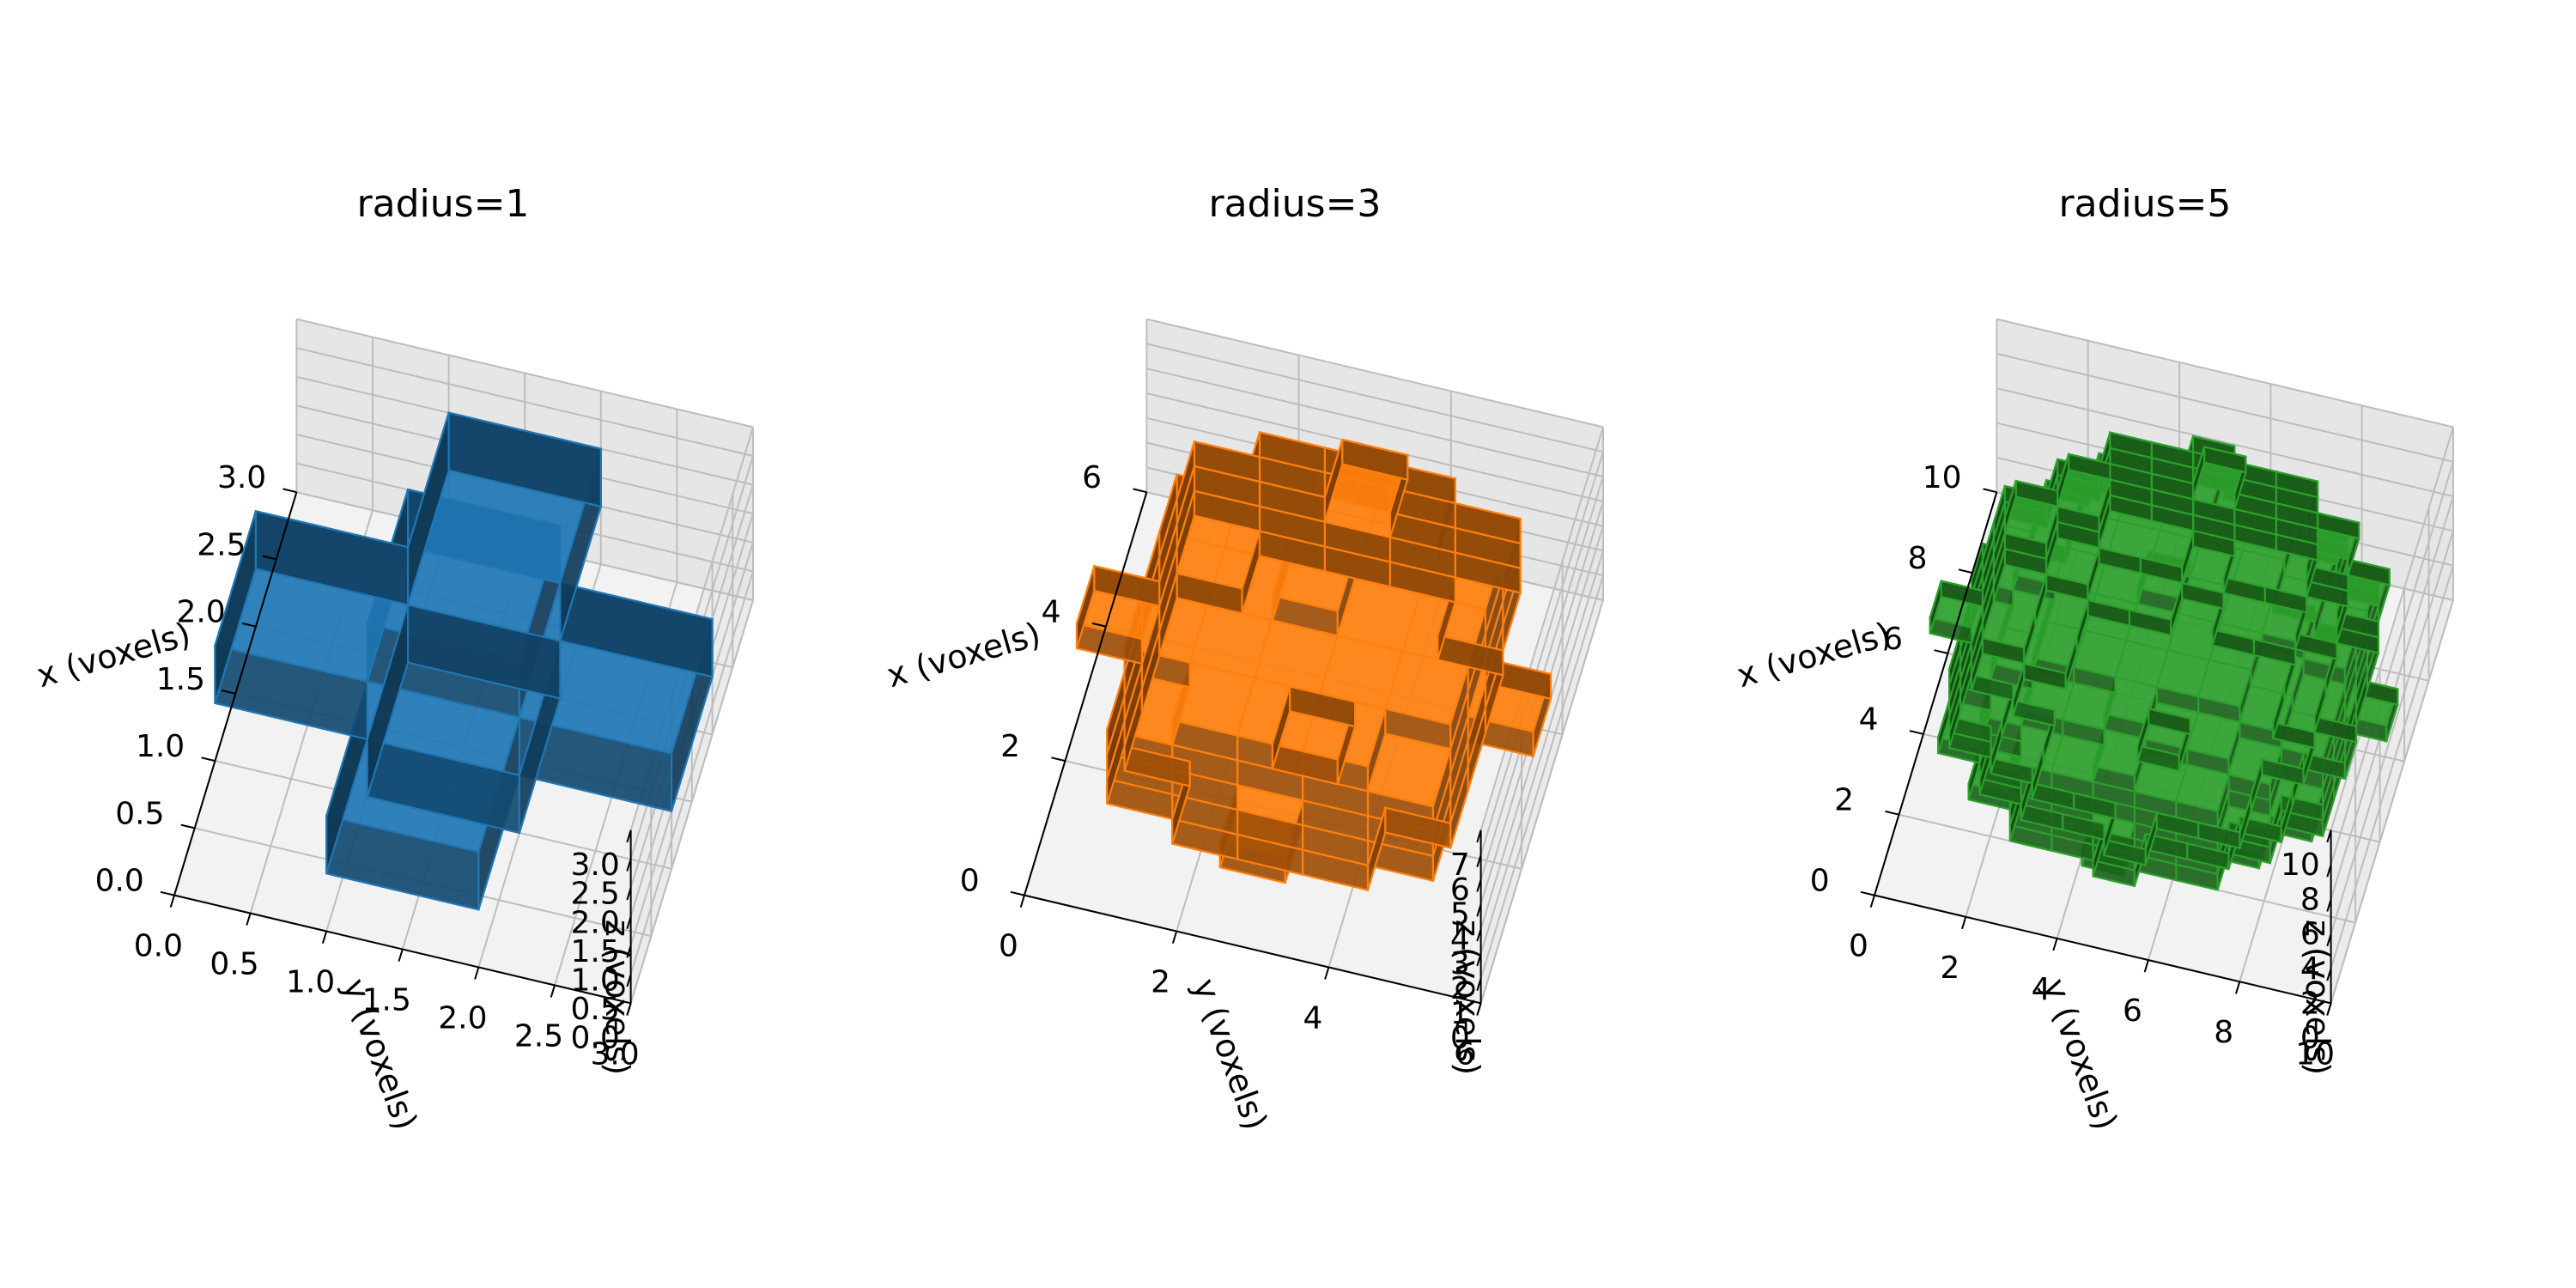 The image size is (2576, 1288). Describe the element at coordinates (1460, 890) in the screenshot. I see `z-tick-label: 6` at that location.